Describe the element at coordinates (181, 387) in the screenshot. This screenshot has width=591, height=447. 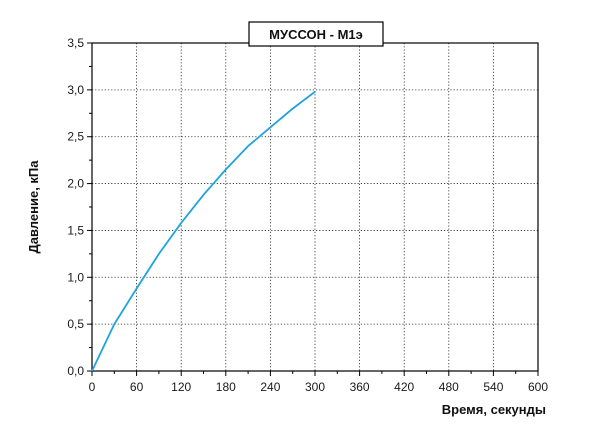
I see `x-tick-label: 120` at that location.